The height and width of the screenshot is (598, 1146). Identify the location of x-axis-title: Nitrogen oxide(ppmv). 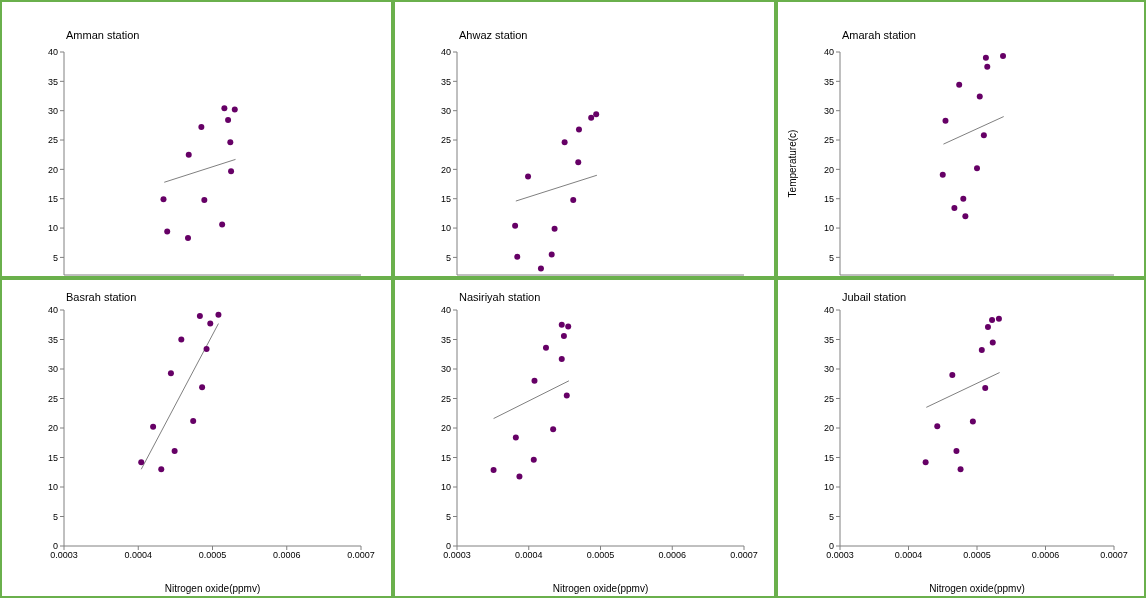
(977, 588).